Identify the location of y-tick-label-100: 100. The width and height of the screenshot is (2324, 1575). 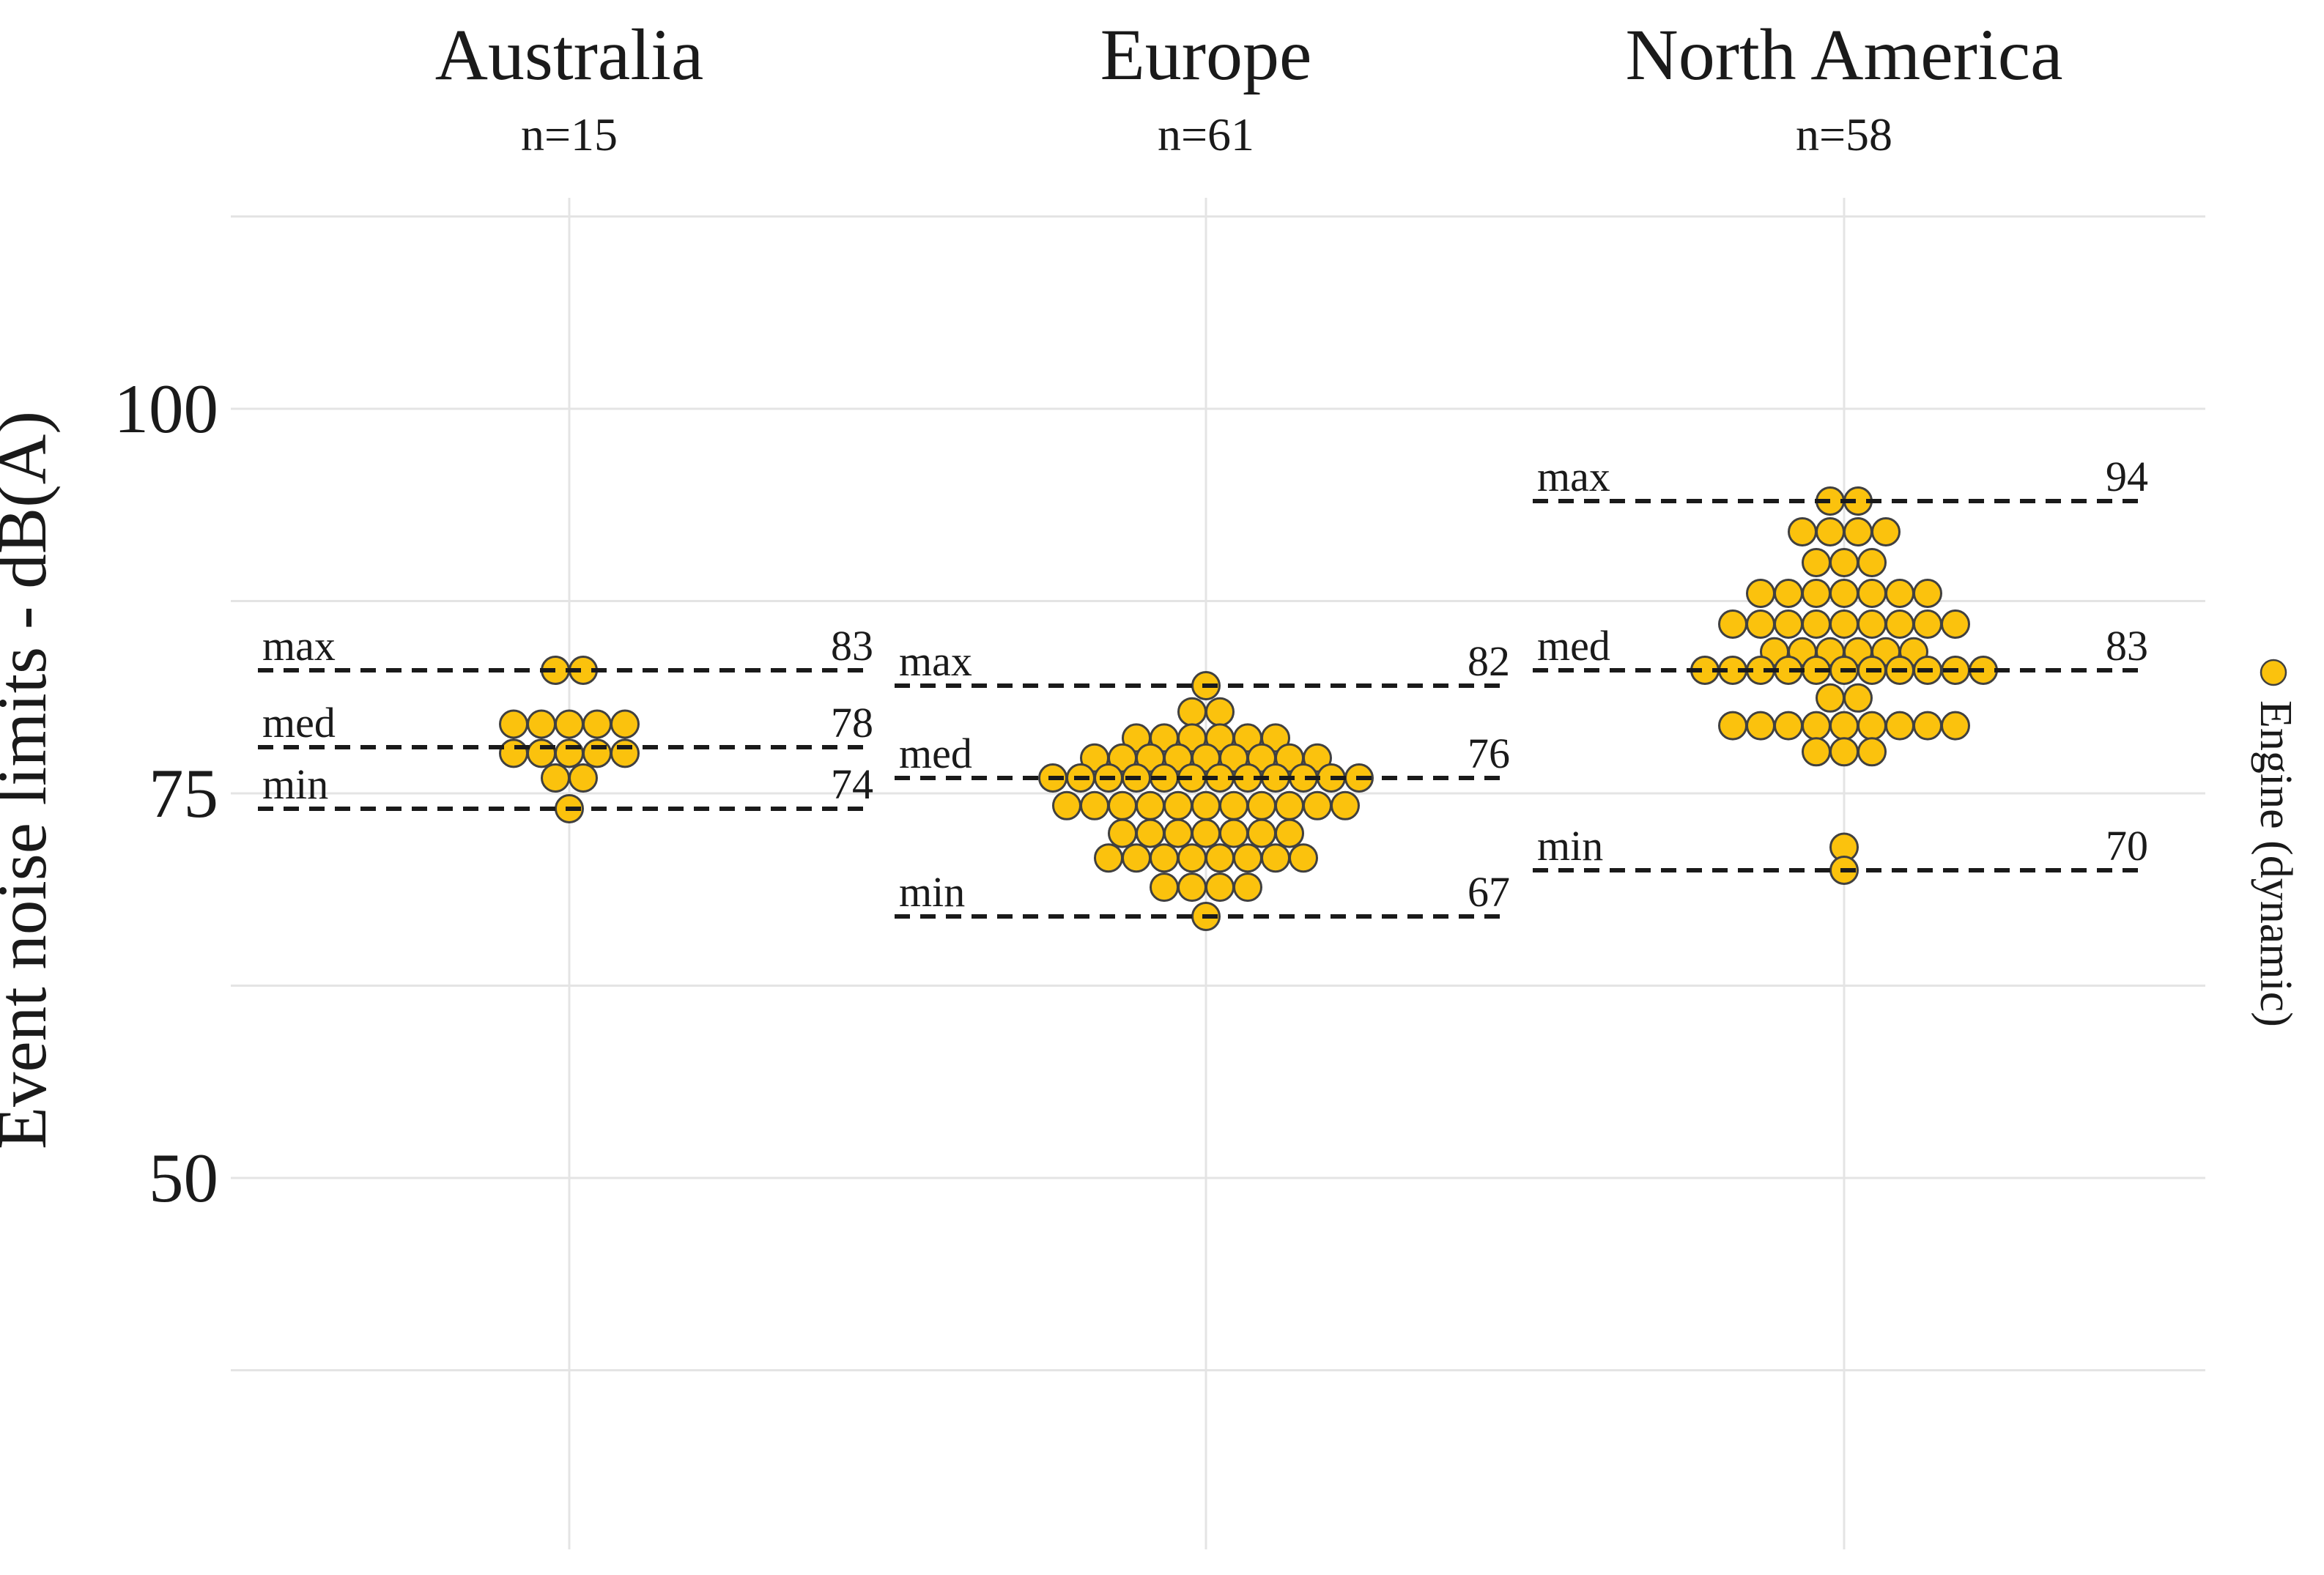
(166, 409).